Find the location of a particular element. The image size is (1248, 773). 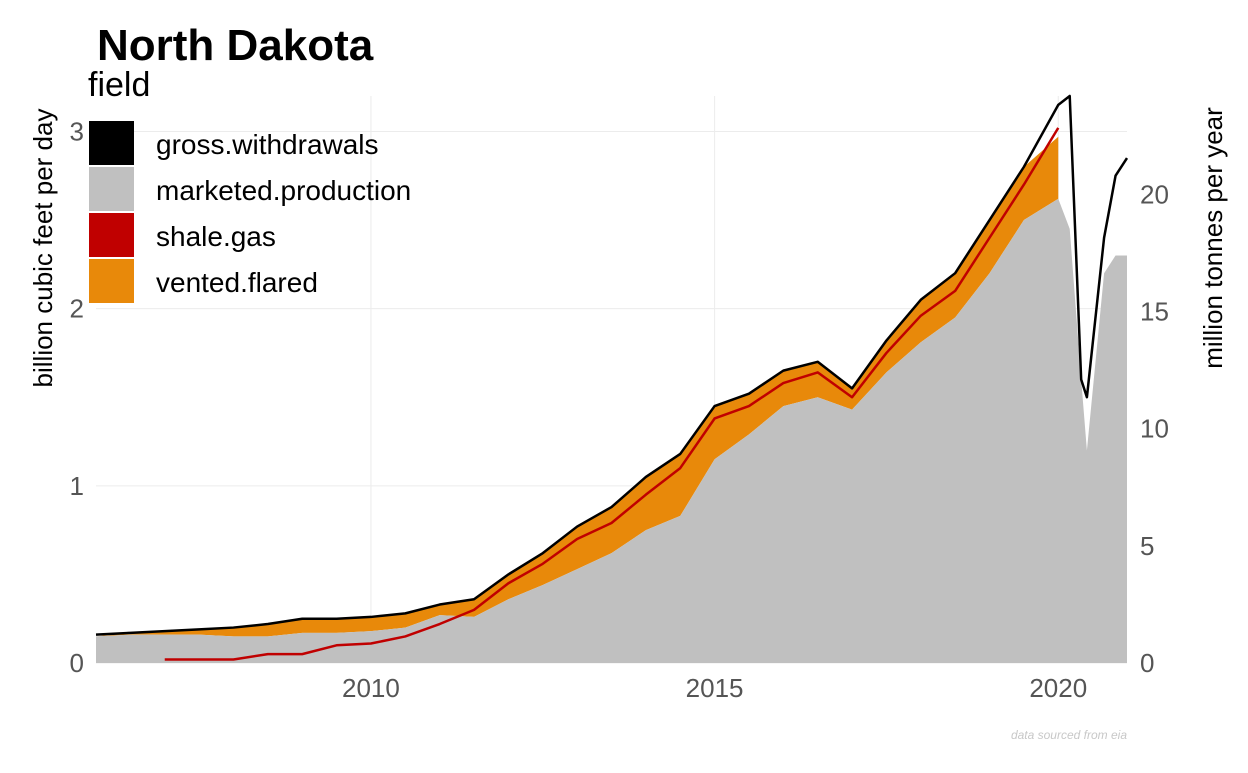

legend-title: field is located at coordinates (119, 85).